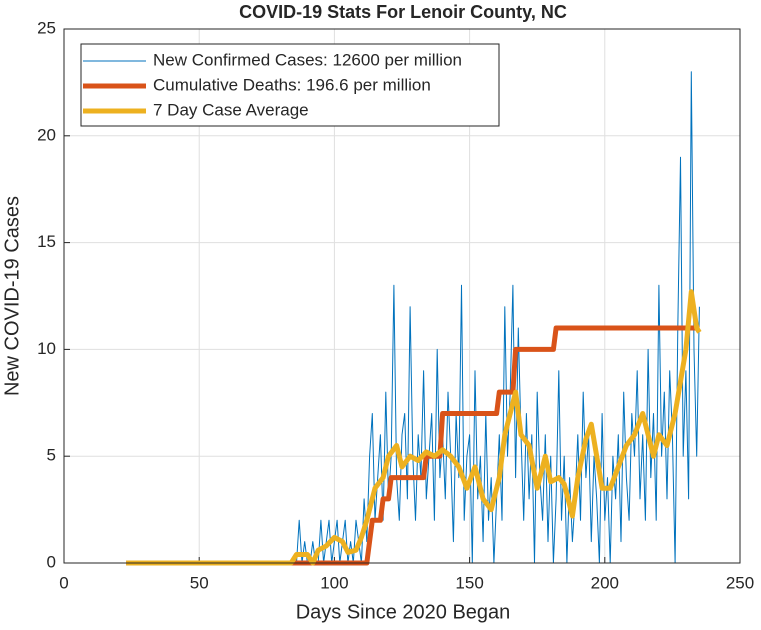 Image resolution: width=761 pixels, height=630 pixels. What do you see at coordinates (231, 109) in the screenshot?
I see `legend-label: 7 Day Case Average` at bounding box center [231, 109].